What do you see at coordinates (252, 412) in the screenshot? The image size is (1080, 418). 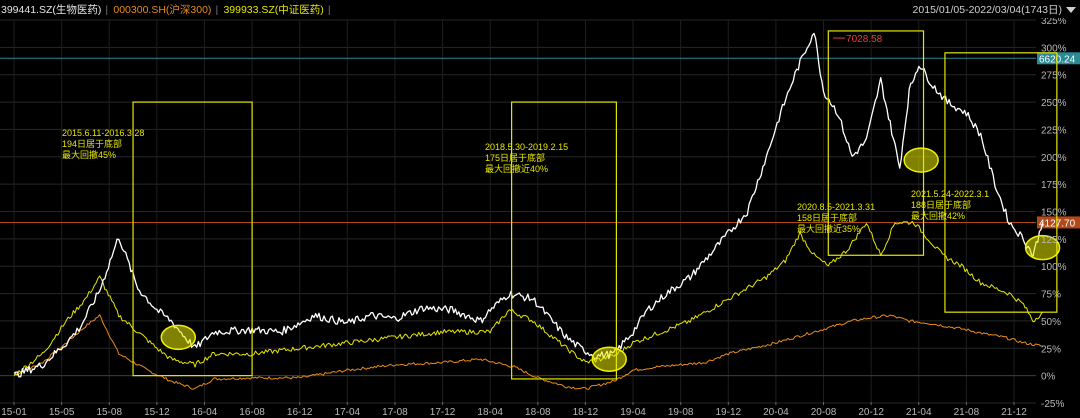 I see `x-tick-label: 16-08` at bounding box center [252, 412].